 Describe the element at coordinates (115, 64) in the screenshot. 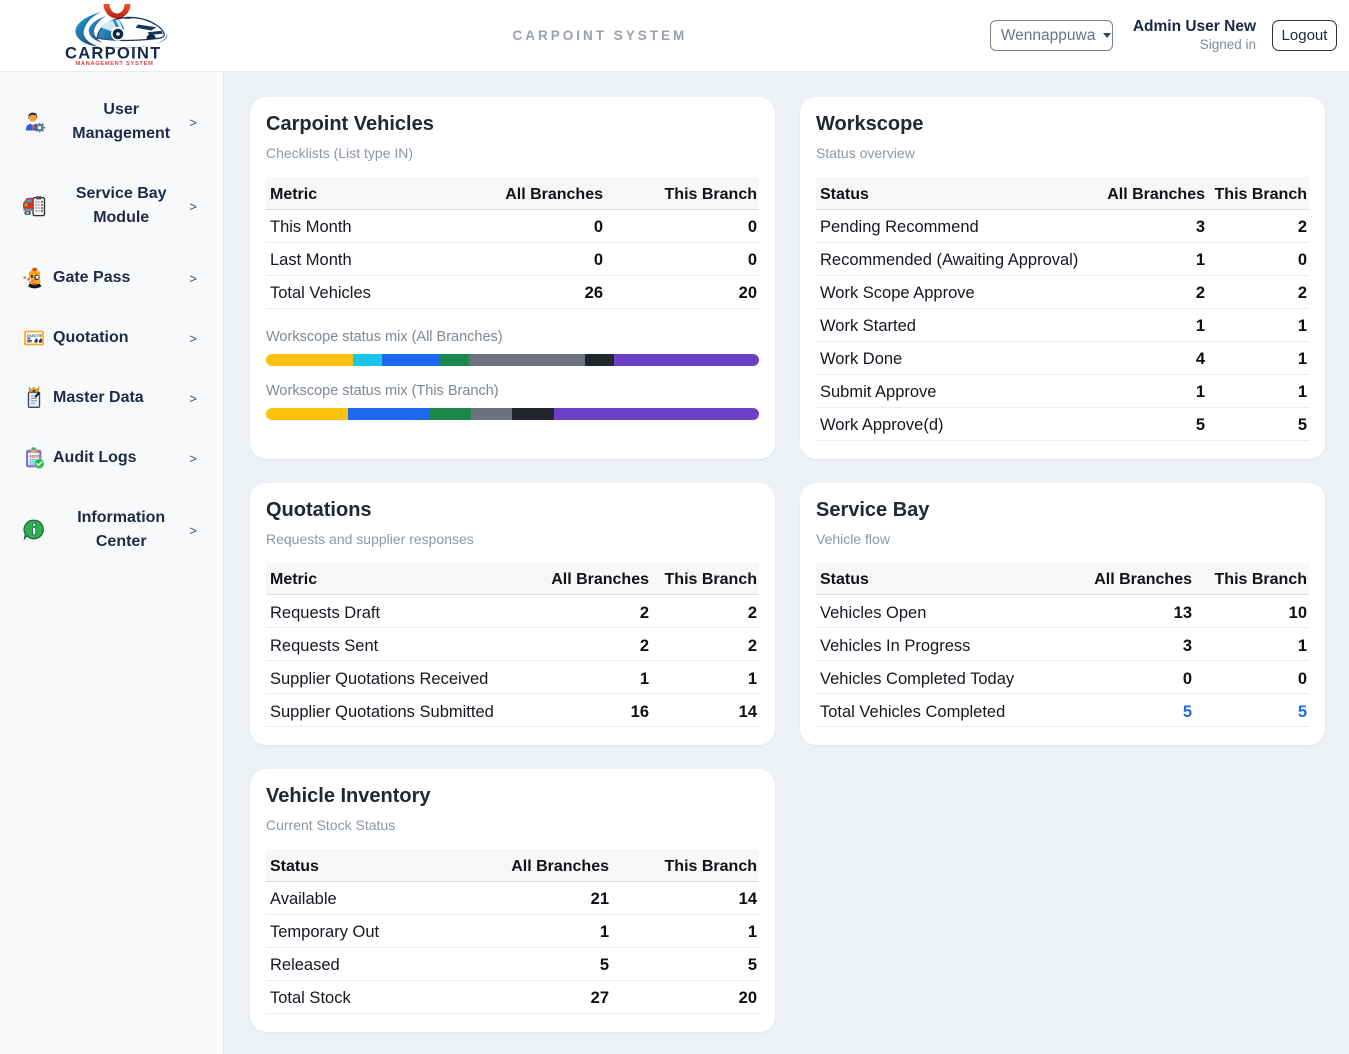

I see `svg-text: MANAGEMENT SYSTEM` at that location.